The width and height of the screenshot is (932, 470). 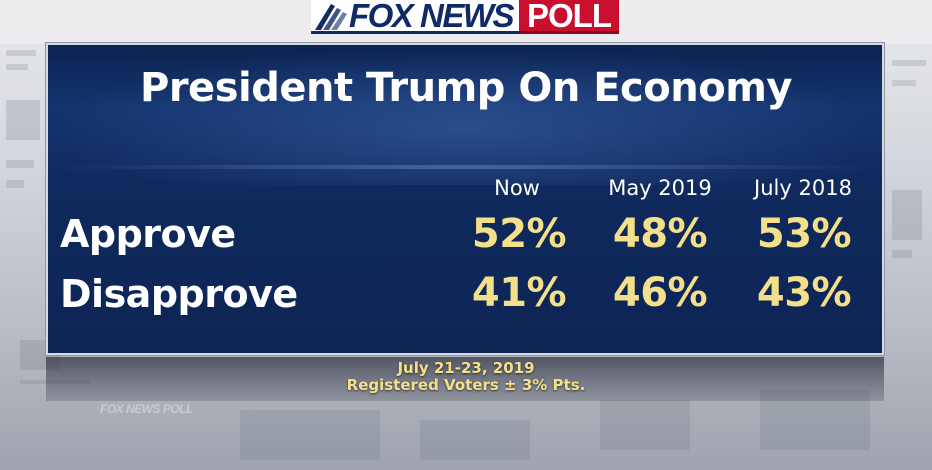 What do you see at coordinates (331, 17) in the screenshot?
I see `searchlight-icon` at bounding box center [331, 17].